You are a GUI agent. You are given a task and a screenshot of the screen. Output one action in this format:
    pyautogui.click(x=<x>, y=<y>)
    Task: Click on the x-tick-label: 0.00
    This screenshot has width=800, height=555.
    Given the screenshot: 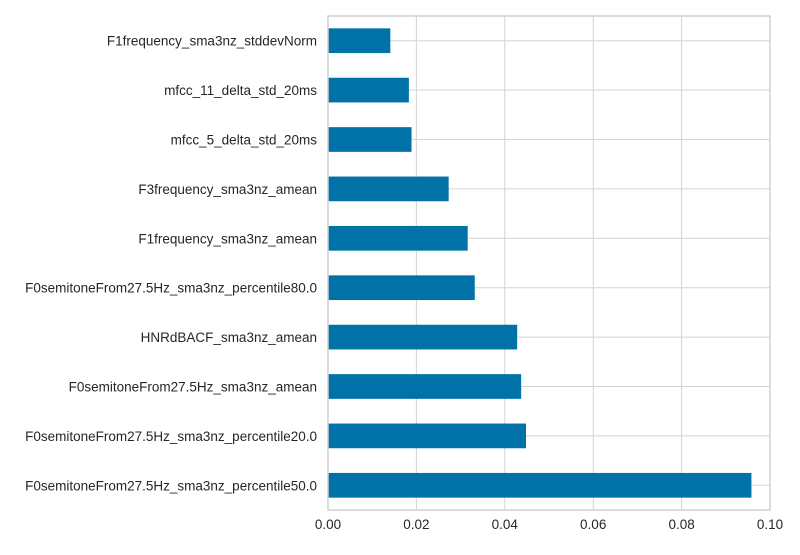 What is the action you would take?
    pyautogui.click(x=328, y=524)
    